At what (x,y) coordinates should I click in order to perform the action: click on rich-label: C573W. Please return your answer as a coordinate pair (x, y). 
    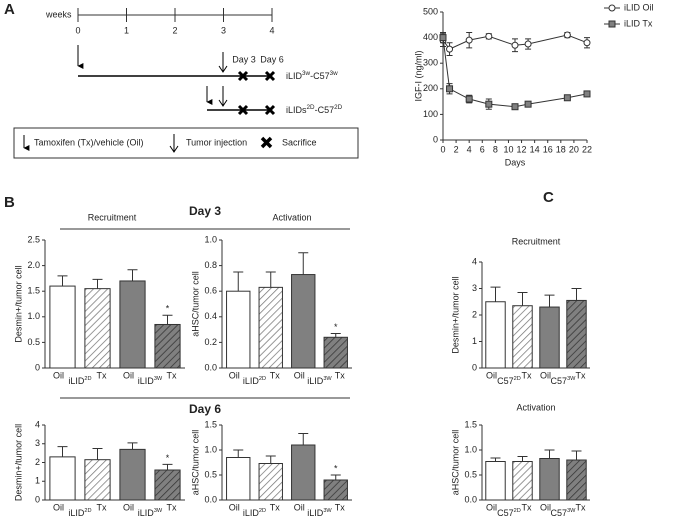
    Looking at the image, I should click on (564, 513).